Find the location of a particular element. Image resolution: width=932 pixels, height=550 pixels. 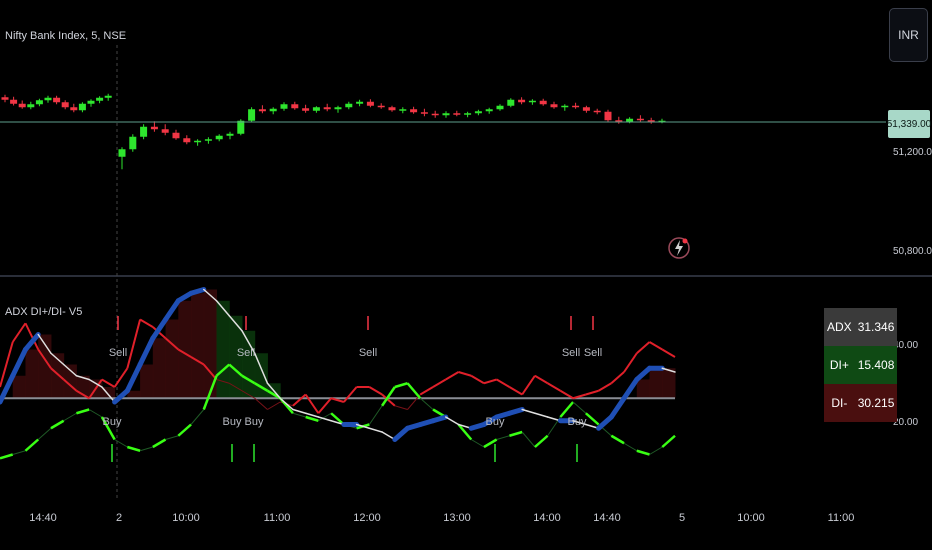

indicator-title: ADX DI+/DI- V5 is located at coordinates (44, 312).